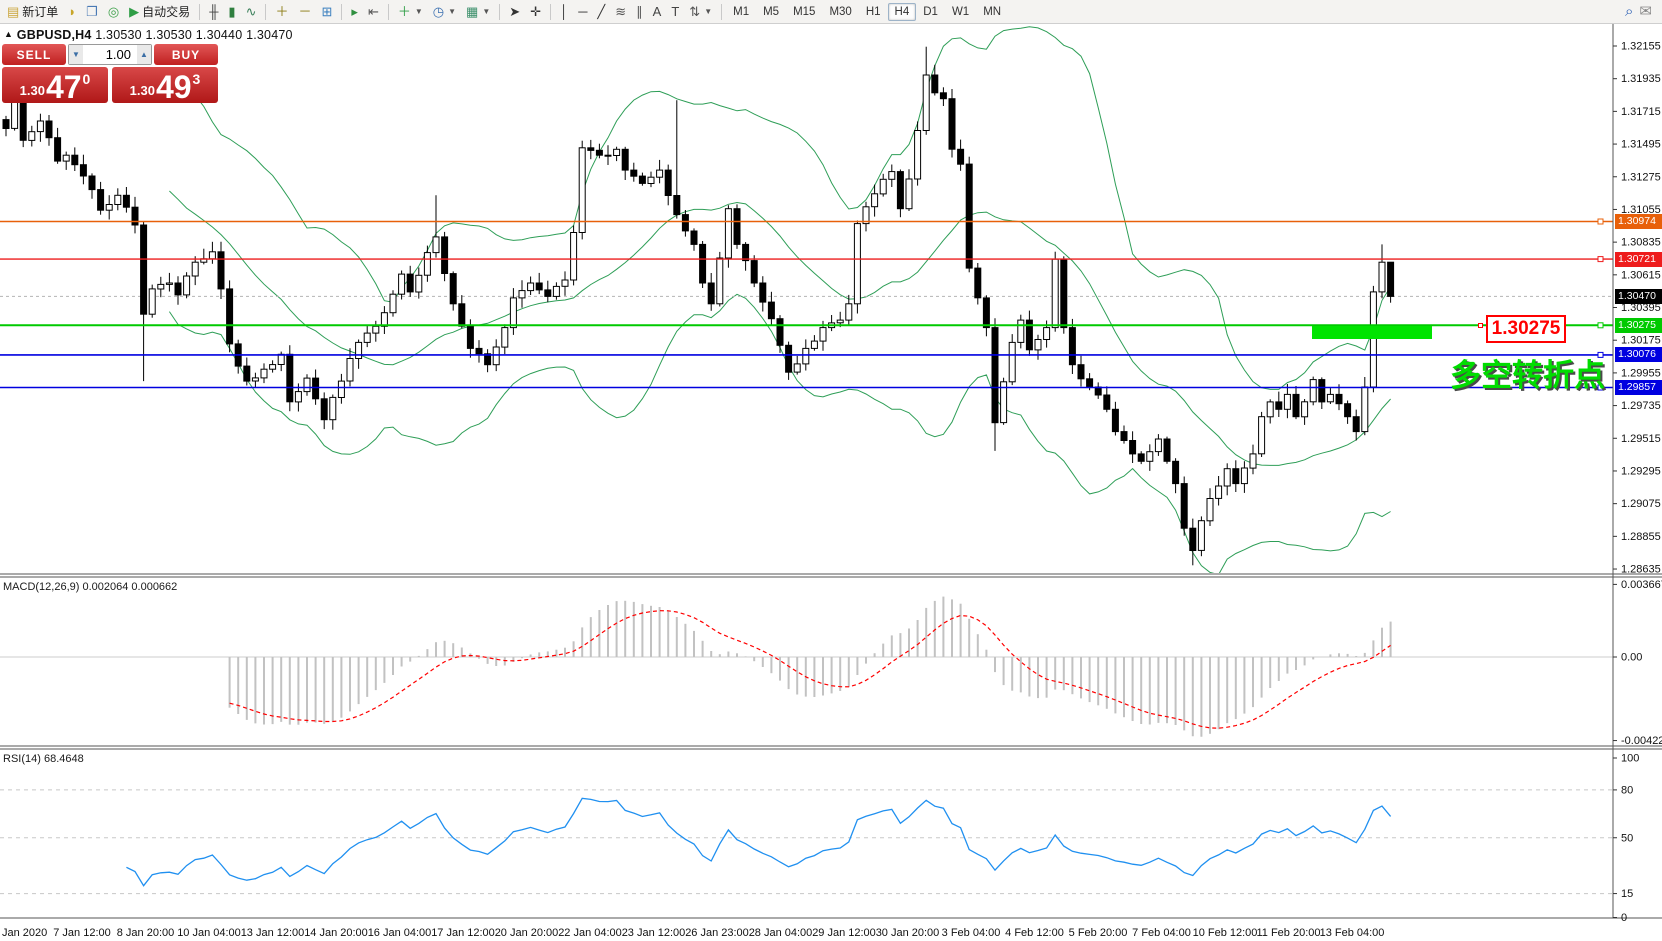  What do you see at coordinates (169, 35) in the screenshot?
I see `ohlc-high: 1.30530` at bounding box center [169, 35].